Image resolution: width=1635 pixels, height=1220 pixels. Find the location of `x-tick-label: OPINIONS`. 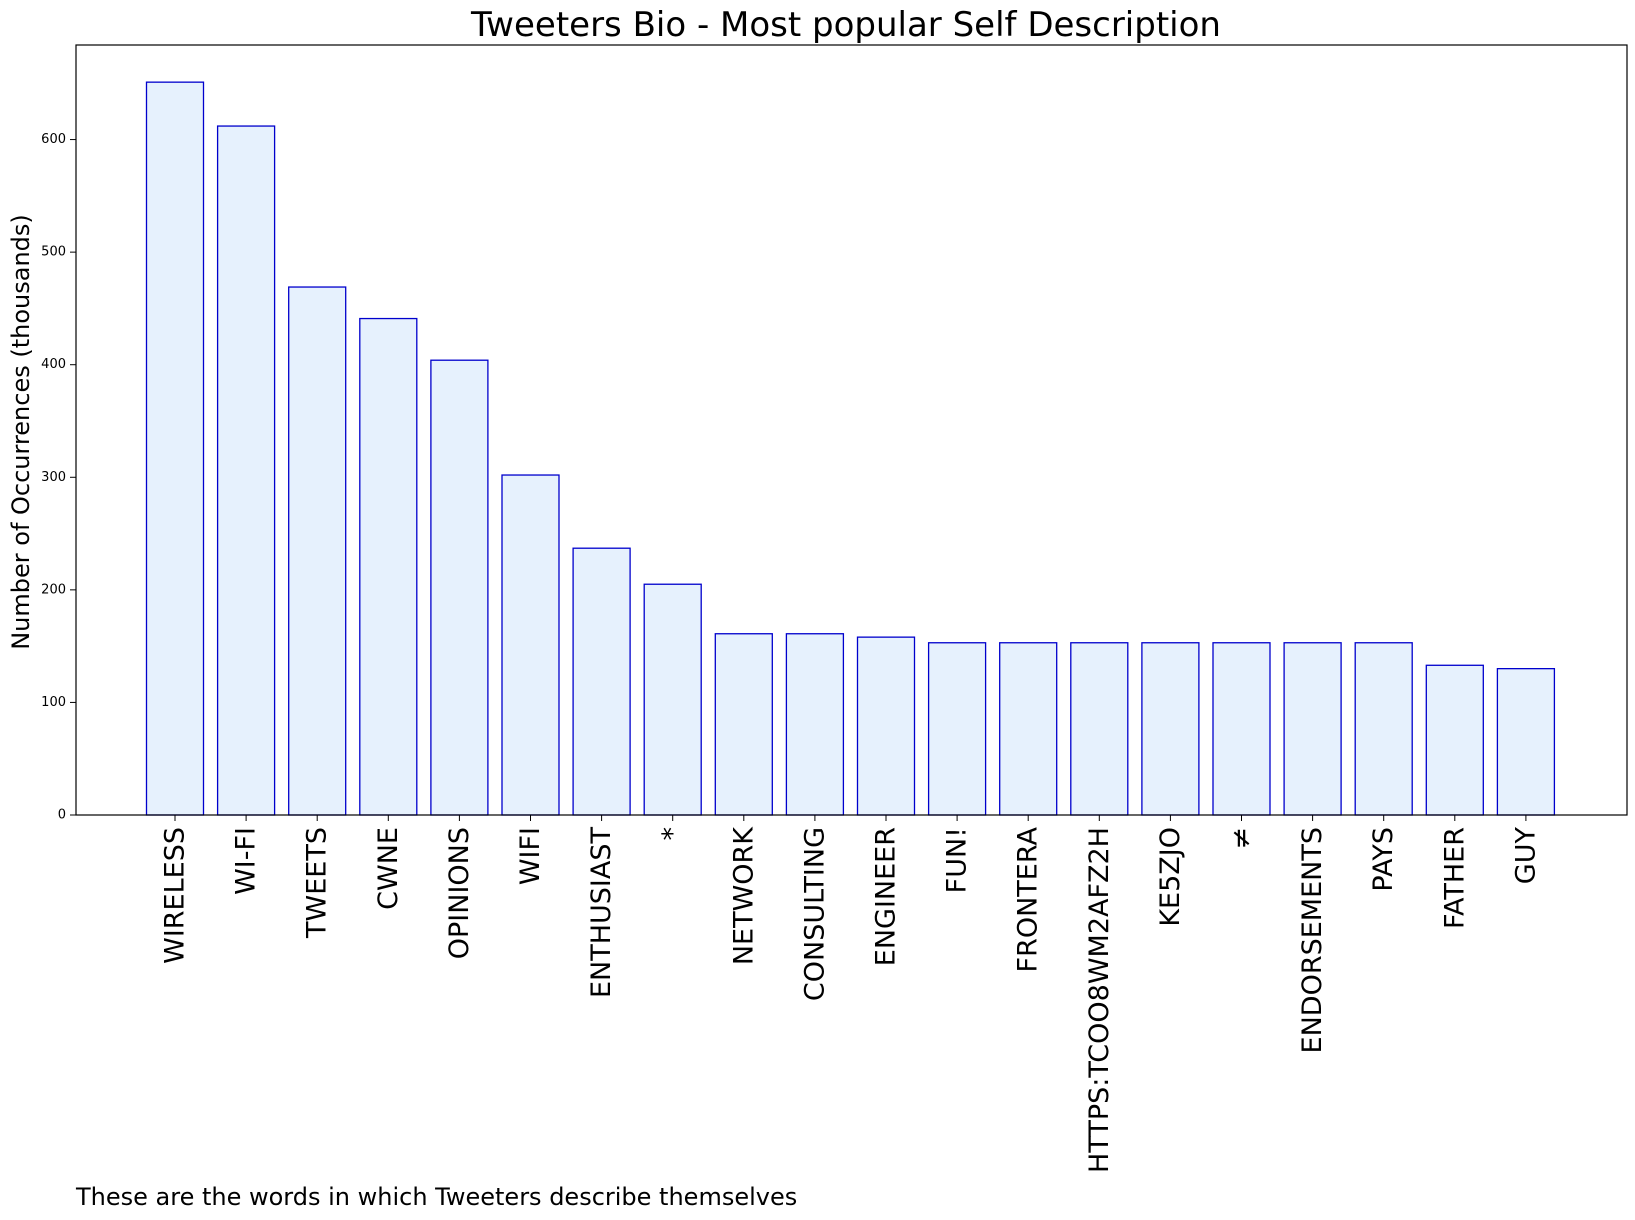

x-tick-label: OPINIONS is located at coordinates (459, 893).